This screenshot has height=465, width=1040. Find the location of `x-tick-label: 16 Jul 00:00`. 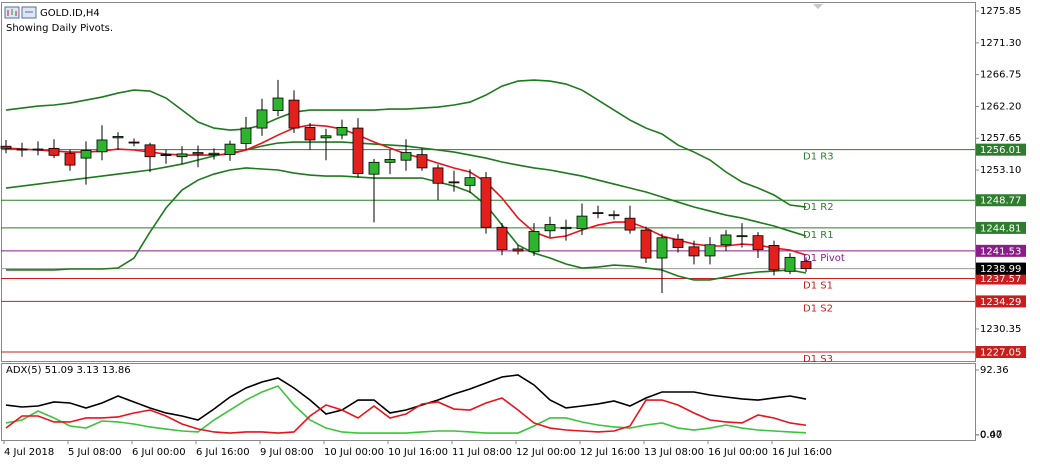

x-tick-label: 16 Jul 00:00 is located at coordinates (738, 452).